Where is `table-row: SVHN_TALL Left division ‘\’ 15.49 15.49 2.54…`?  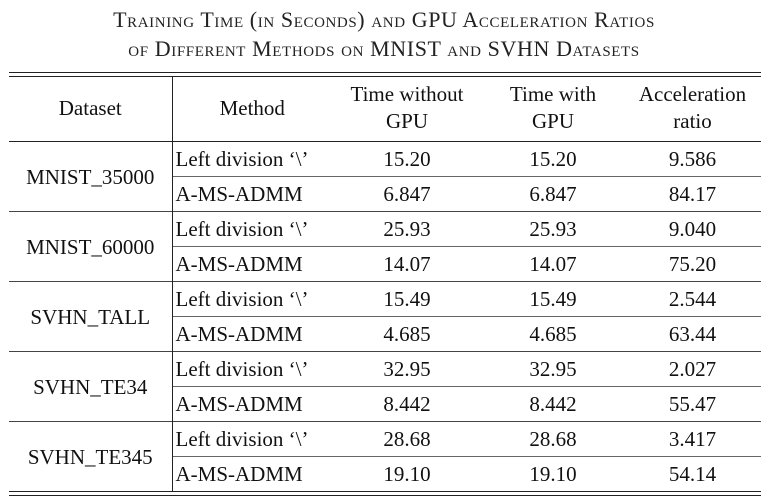
table-row: SVHN_TALL Left division ‘\’ 15.49 15.49 2.54… is located at coordinates (385, 316).